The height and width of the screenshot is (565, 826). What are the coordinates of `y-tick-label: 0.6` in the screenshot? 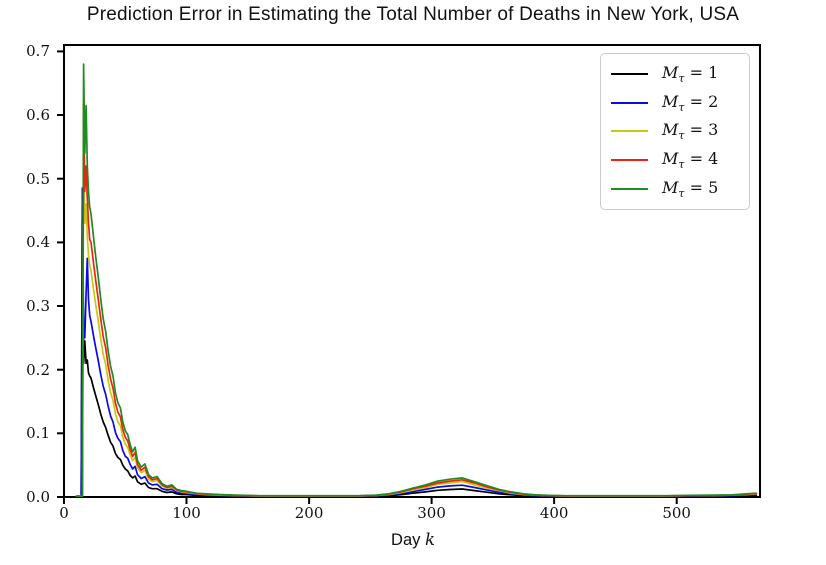 It's located at (38, 115).